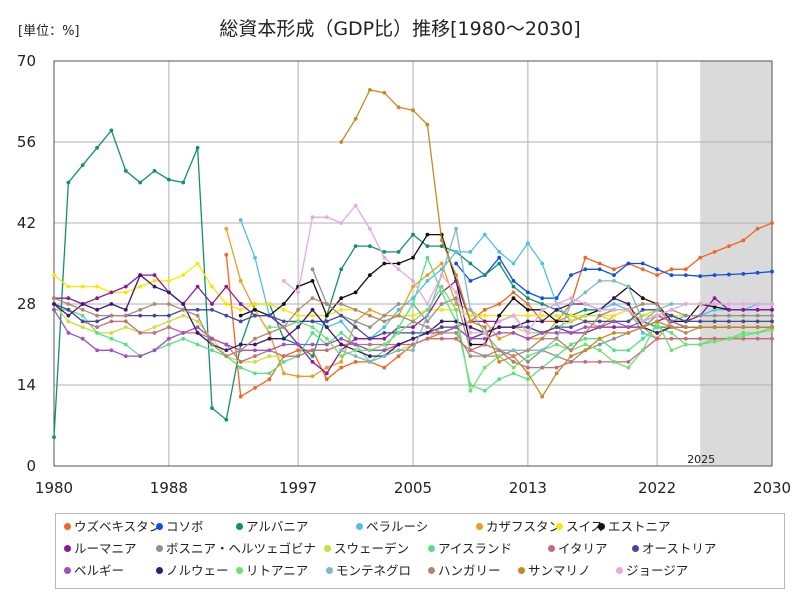 The height and width of the screenshot is (600, 800). What do you see at coordinates (701, 459) in the screenshot?
I see `forecast-label: 2025` at bounding box center [701, 459].